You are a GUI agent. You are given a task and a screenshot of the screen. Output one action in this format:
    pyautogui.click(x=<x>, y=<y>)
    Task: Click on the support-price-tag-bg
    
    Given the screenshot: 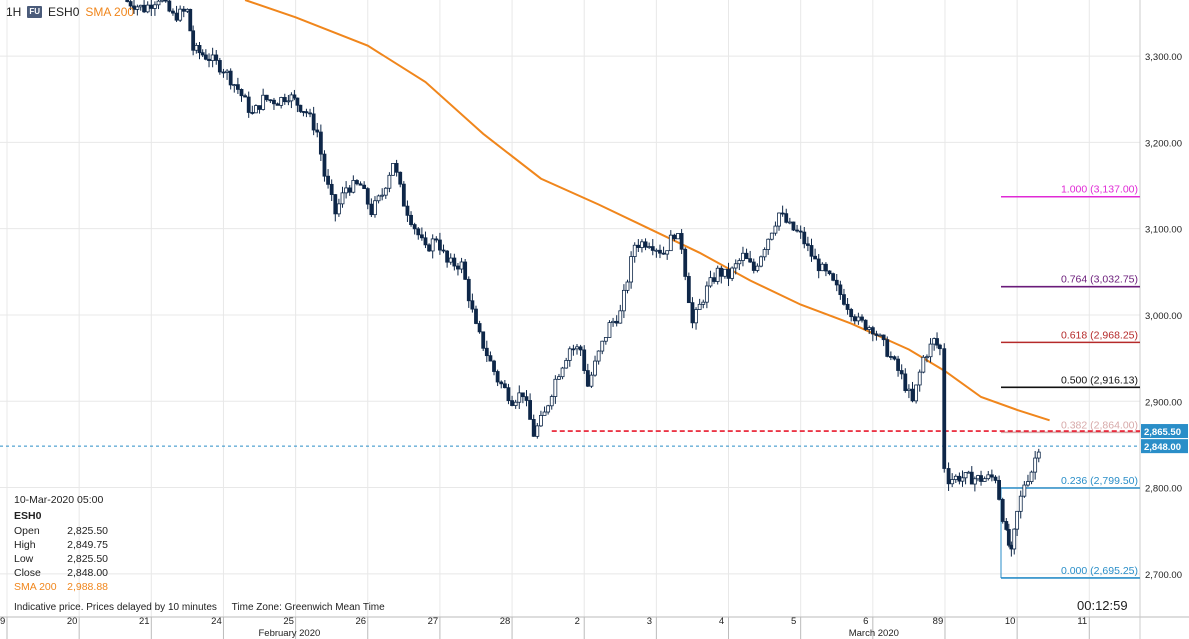 What is the action you would take?
    pyautogui.click(x=1164, y=431)
    